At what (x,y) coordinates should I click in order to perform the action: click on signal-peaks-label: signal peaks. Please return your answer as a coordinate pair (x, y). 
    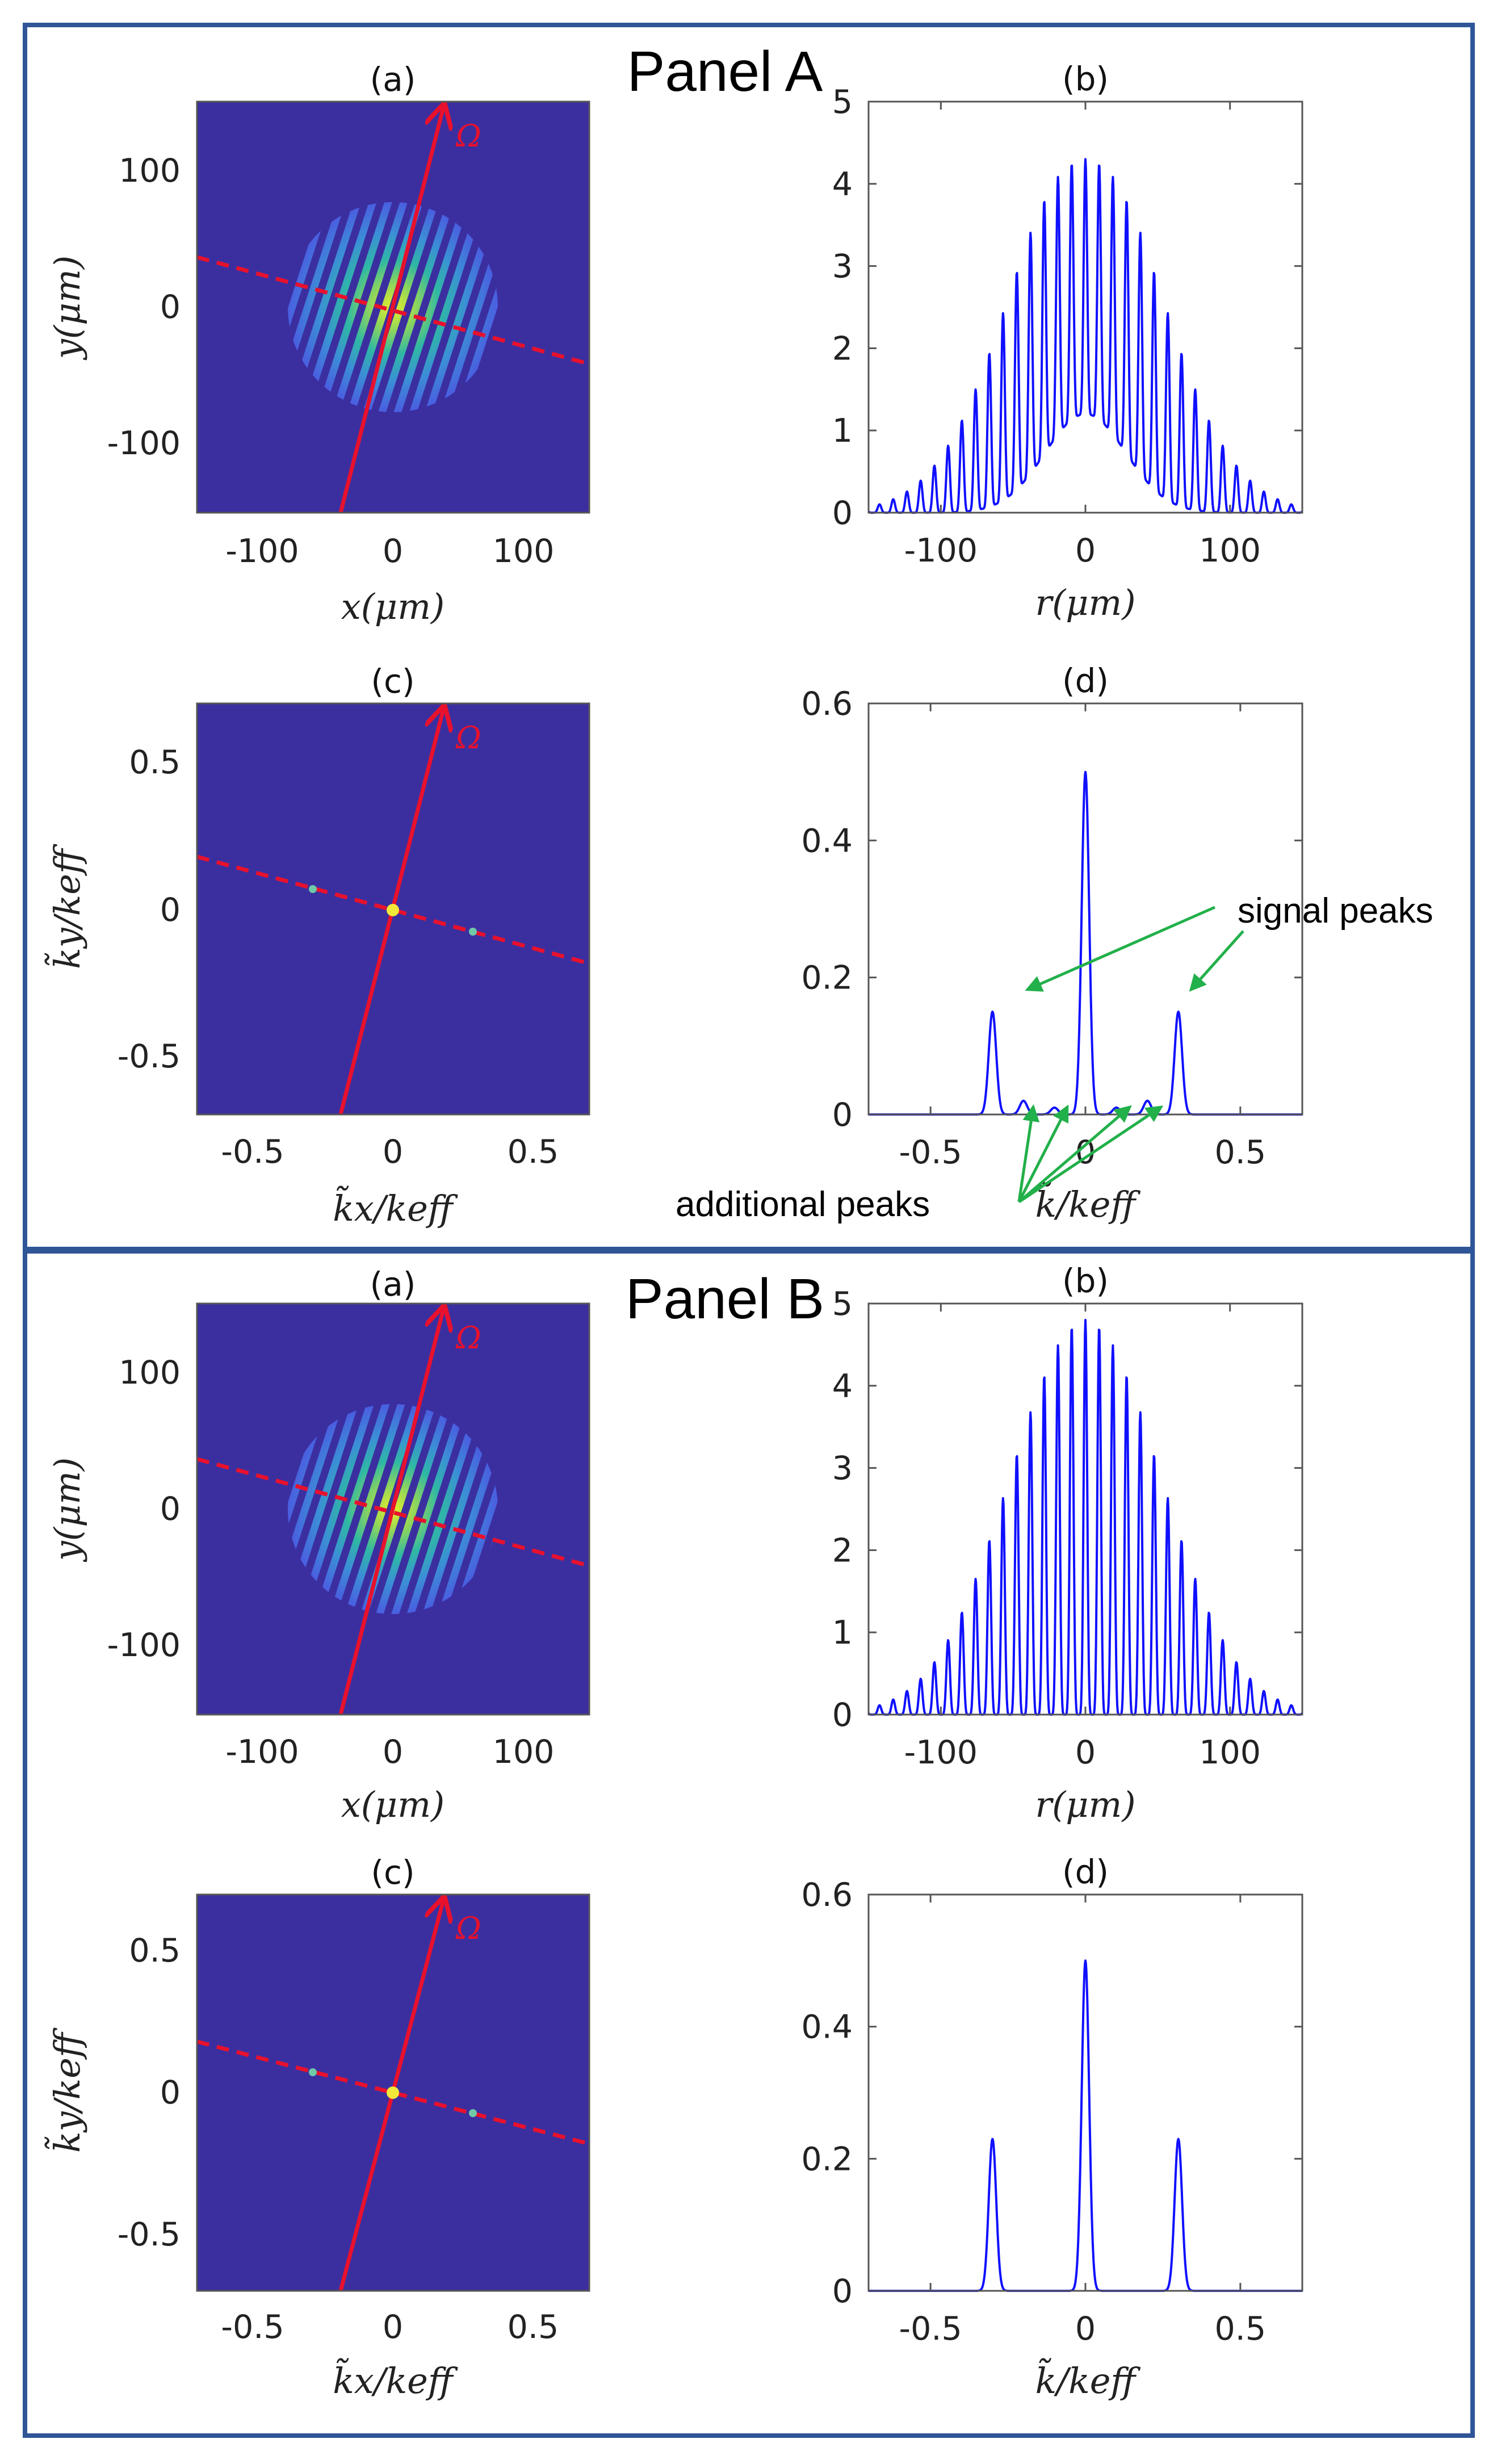
    Looking at the image, I should click on (1335, 911).